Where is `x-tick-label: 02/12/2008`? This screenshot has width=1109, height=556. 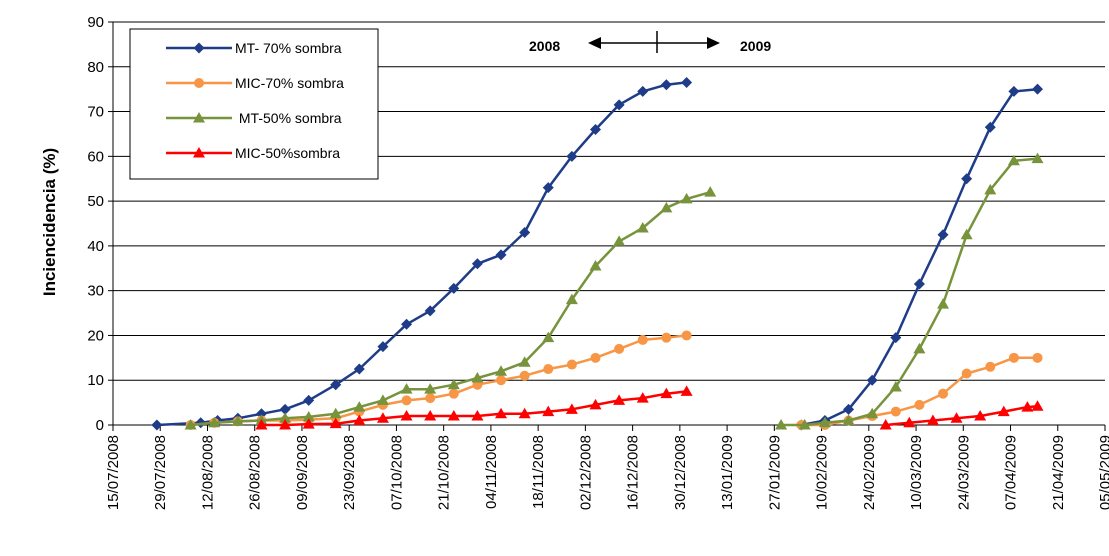 x-tick-label: 02/12/2008 is located at coordinates (585, 472).